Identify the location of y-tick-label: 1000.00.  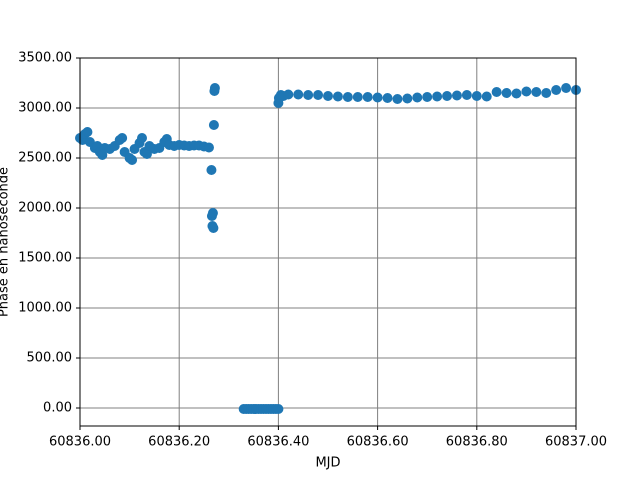
(45, 308).